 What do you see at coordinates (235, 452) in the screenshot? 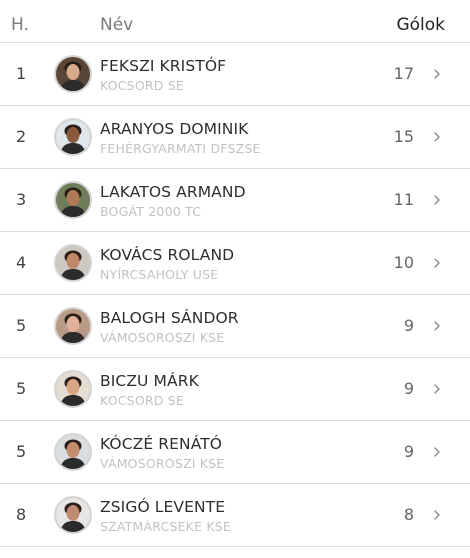
I see `player-row: 5 KÓCZÉ RENÁTÓ VÁMOSOROSZI KSE 9` at bounding box center [235, 452].